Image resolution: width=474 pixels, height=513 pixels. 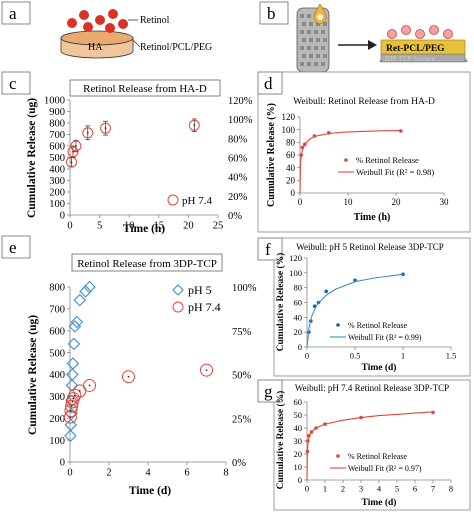 What do you see at coordinates (280, 302) in the screenshot?
I see `y-axis-label: Cumulative Release (%)` at bounding box center [280, 302].